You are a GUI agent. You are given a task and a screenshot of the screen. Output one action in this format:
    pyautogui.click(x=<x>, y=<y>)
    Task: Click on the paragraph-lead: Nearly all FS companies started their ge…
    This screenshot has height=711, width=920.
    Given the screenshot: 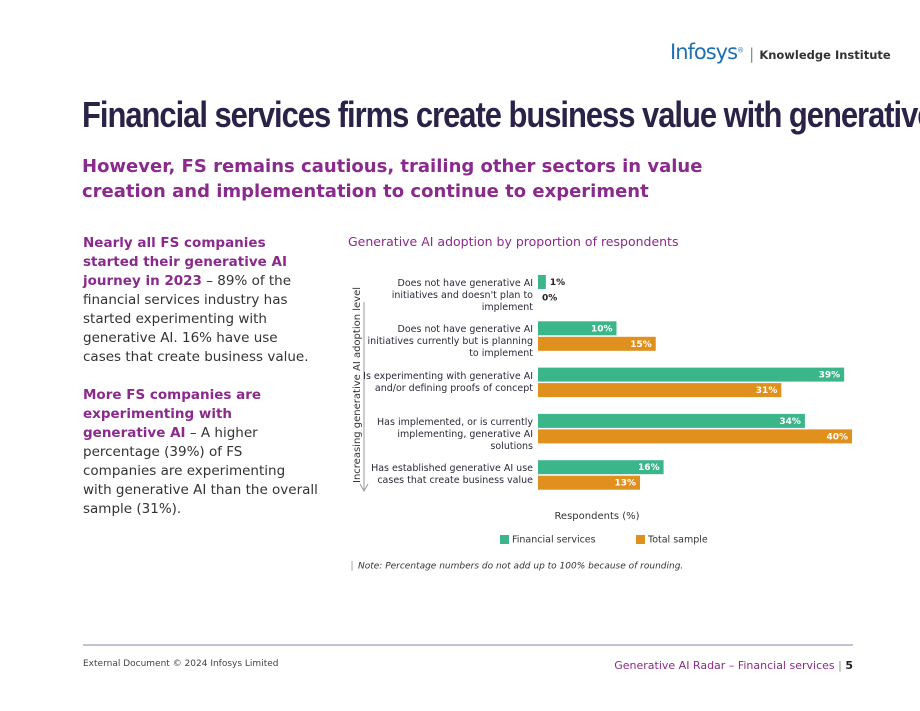 What is the action you would take?
    pyautogui.click(x=185, y=262)
    